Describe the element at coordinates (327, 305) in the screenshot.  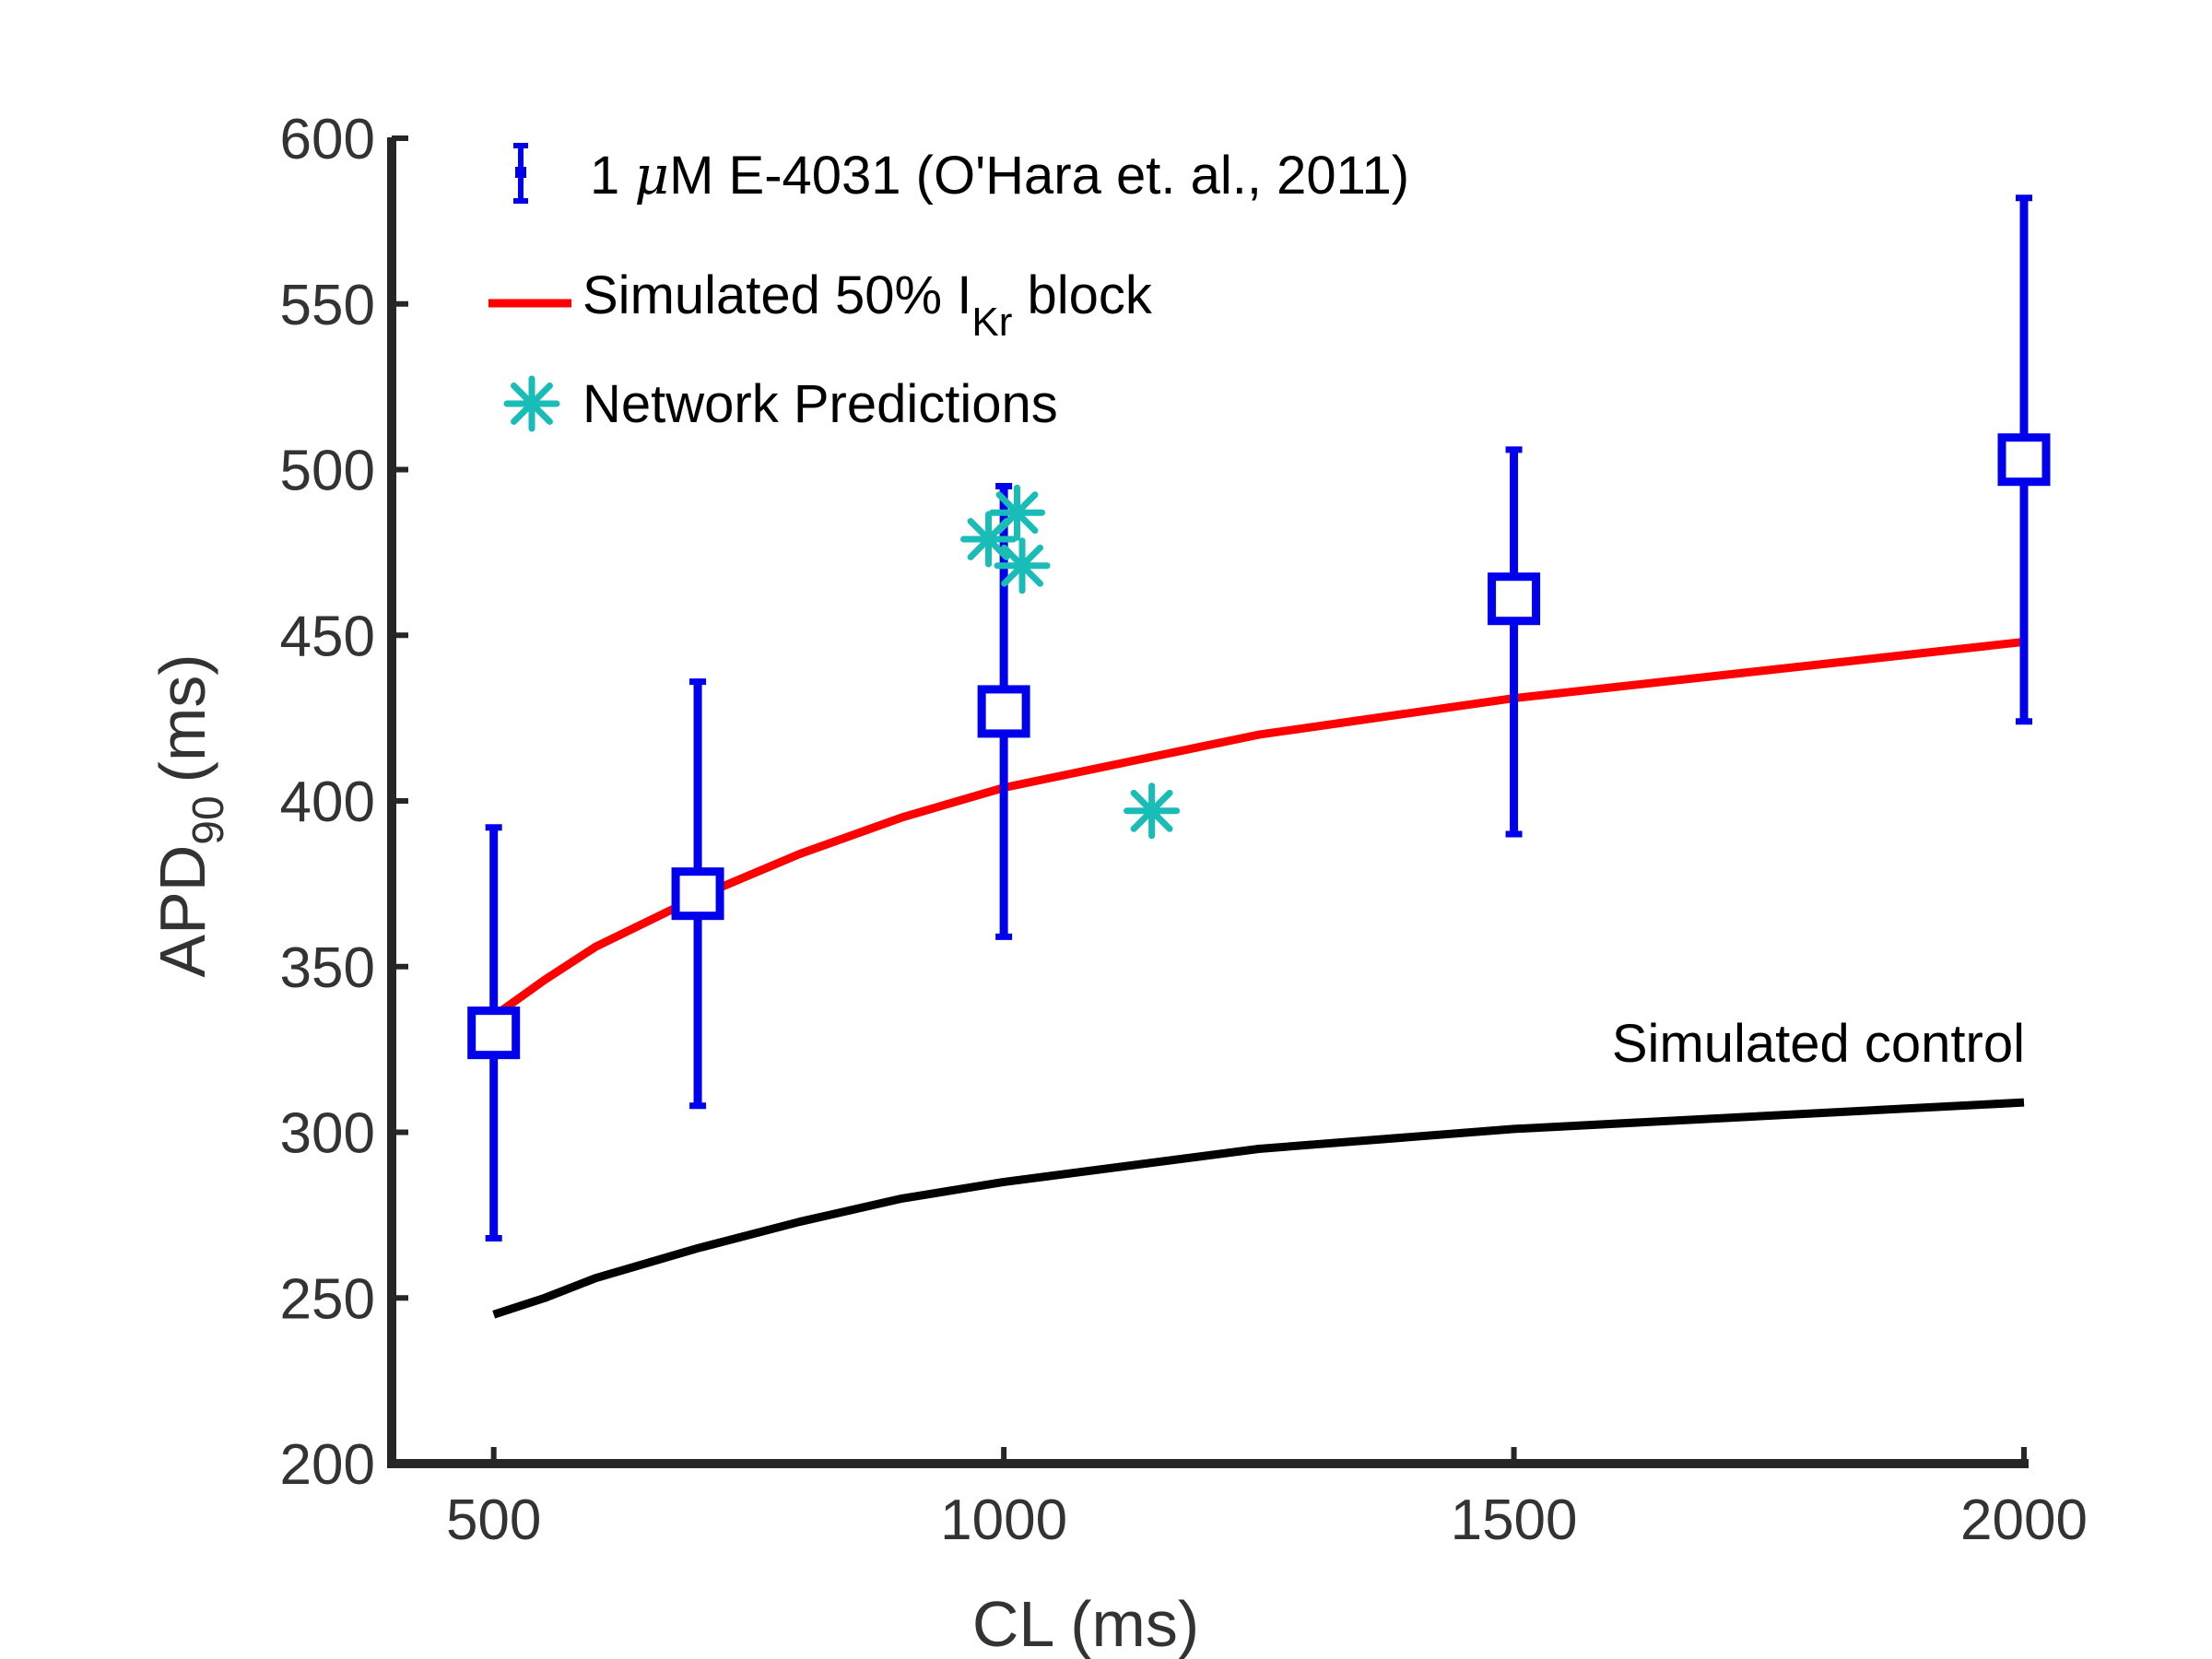
I see `y-tick-label-550: 550` at that location.